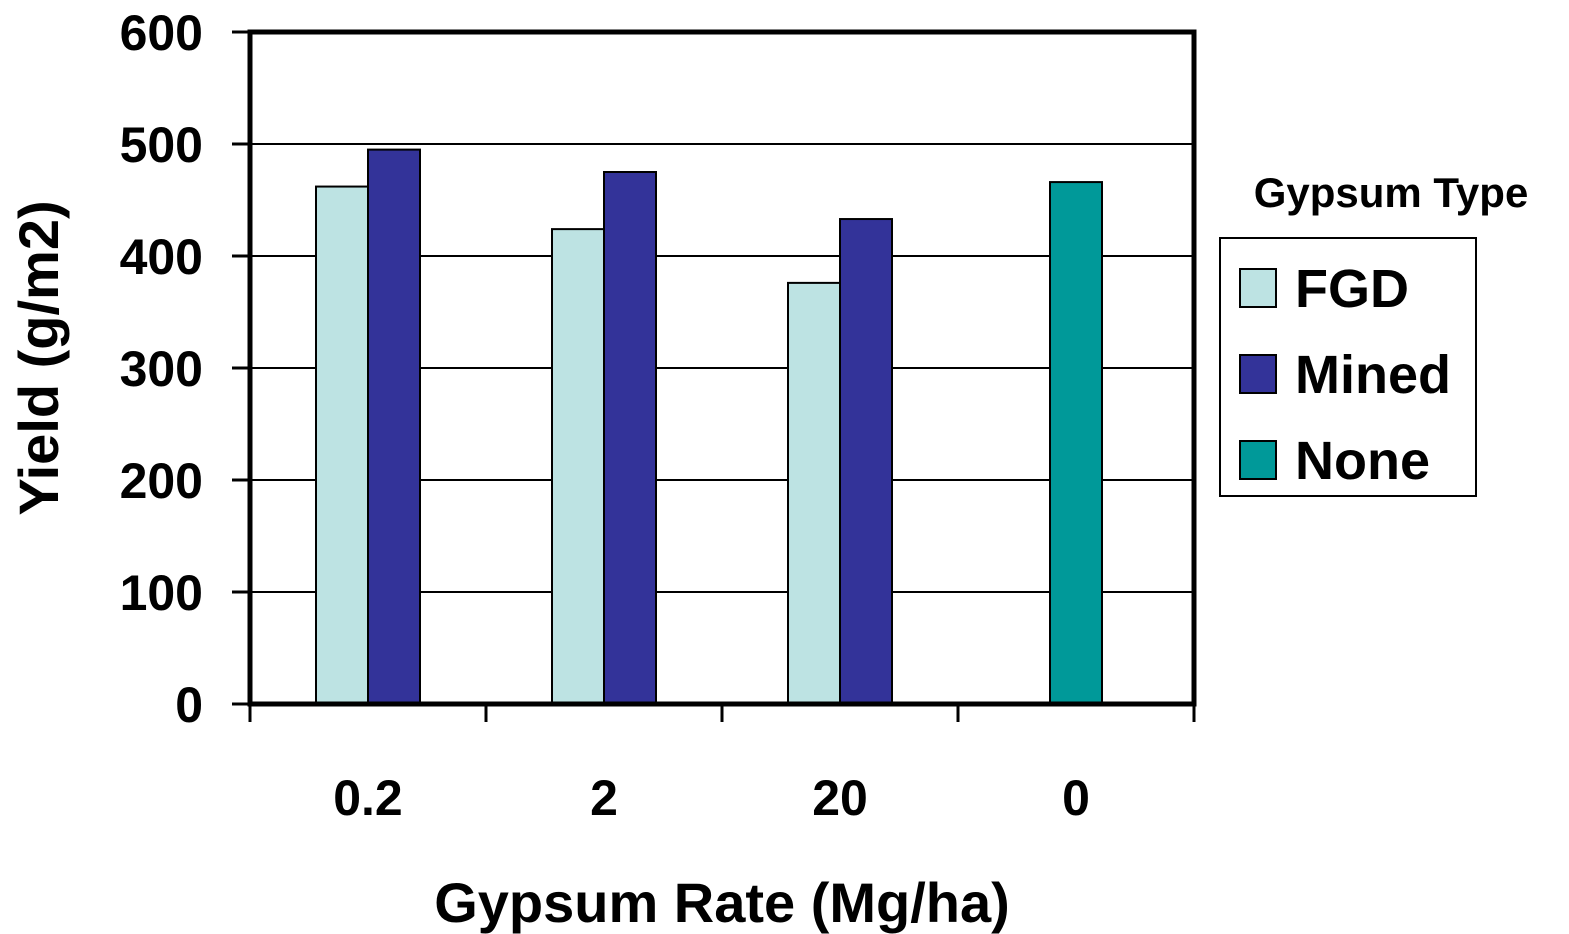 The image size is (1569, 934). What do you see at coordinates (1362, 461) in the screenshot?
I see `legend-label-none: None` at bounding box center [1362, 461].